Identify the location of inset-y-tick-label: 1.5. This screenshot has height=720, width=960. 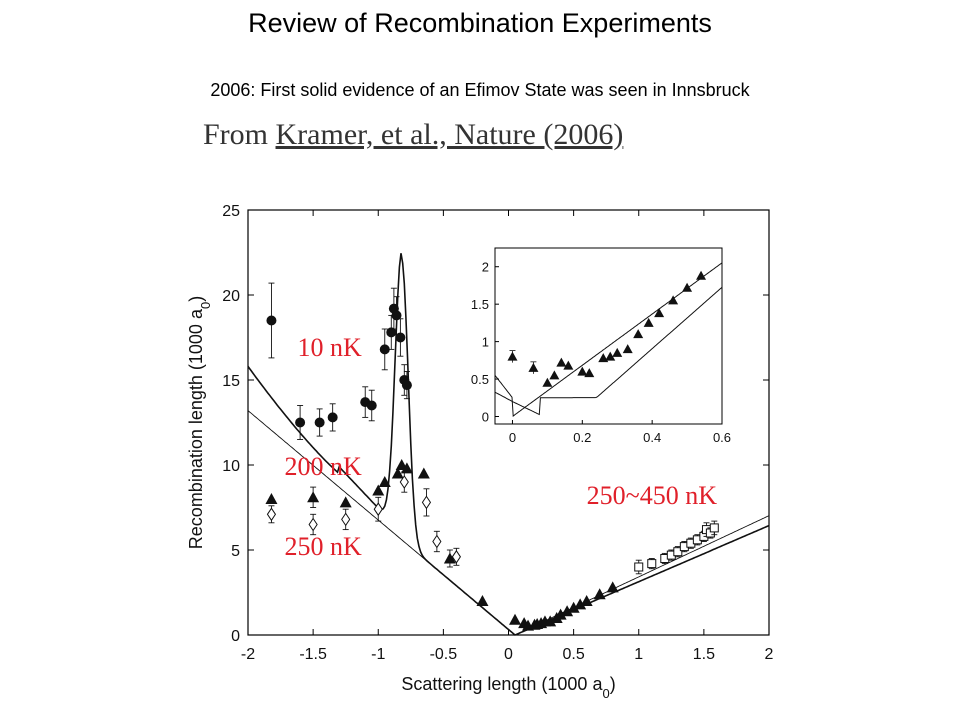
(480, 304).